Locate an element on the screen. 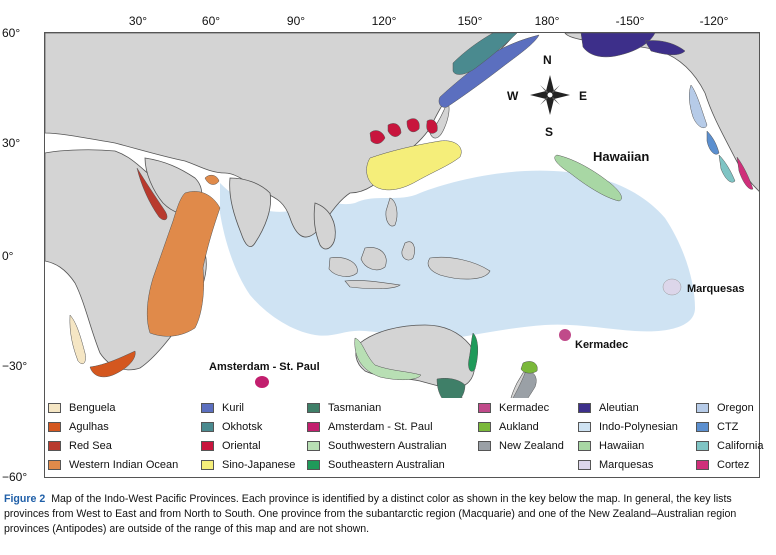 This screenshot has width=776, height=555. southeastern-australian-province is located at coordinates (473, 352).